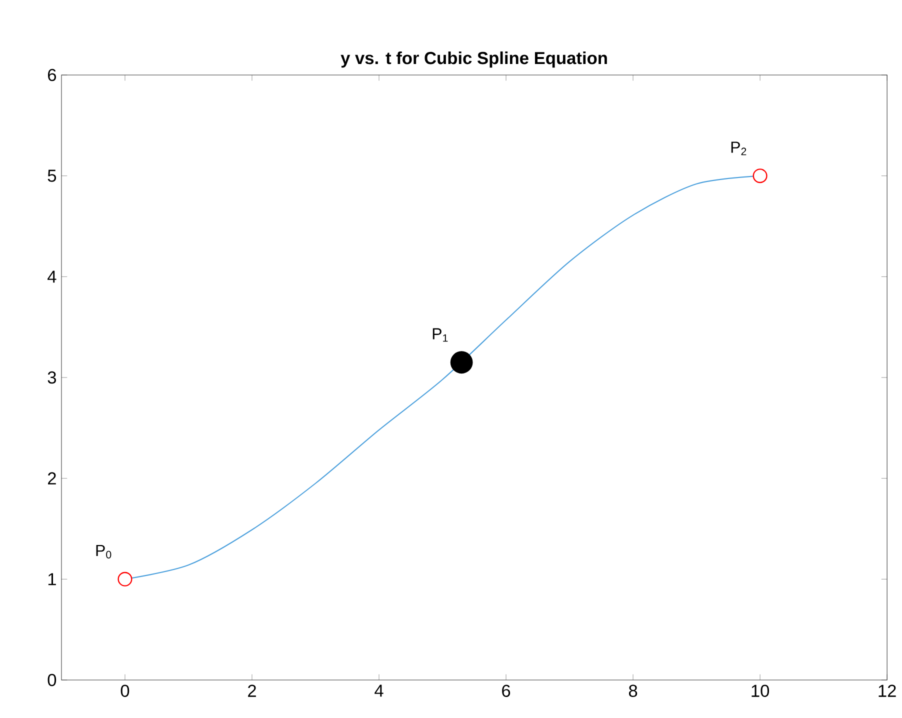  What do you see at coordinates (738, 149) in the screenshot?
I see `annotation: P$_{2}$` at bounding box center [738, 149].